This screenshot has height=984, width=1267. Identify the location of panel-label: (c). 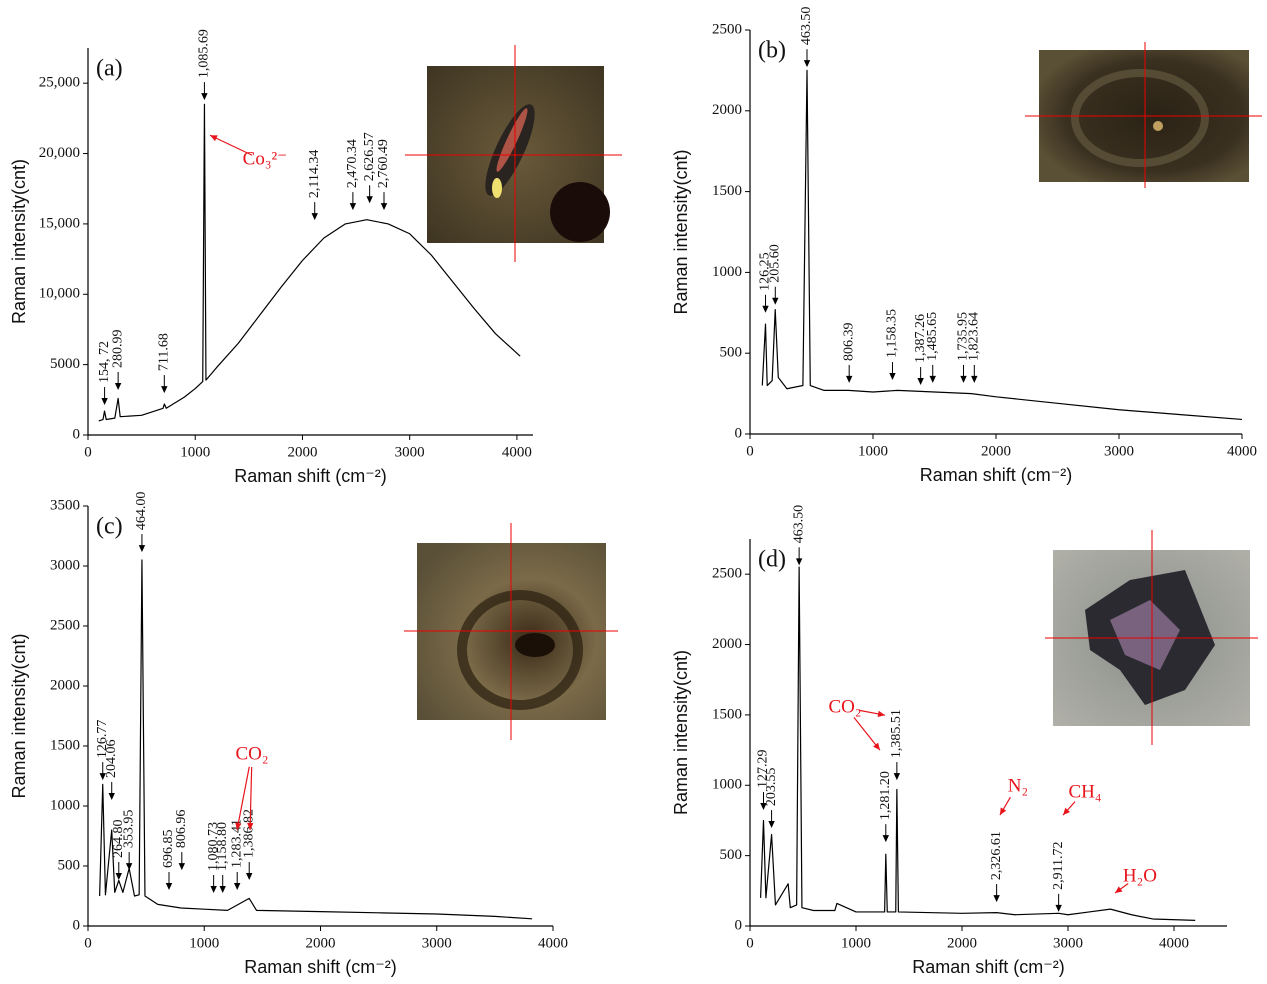
(109, 527).